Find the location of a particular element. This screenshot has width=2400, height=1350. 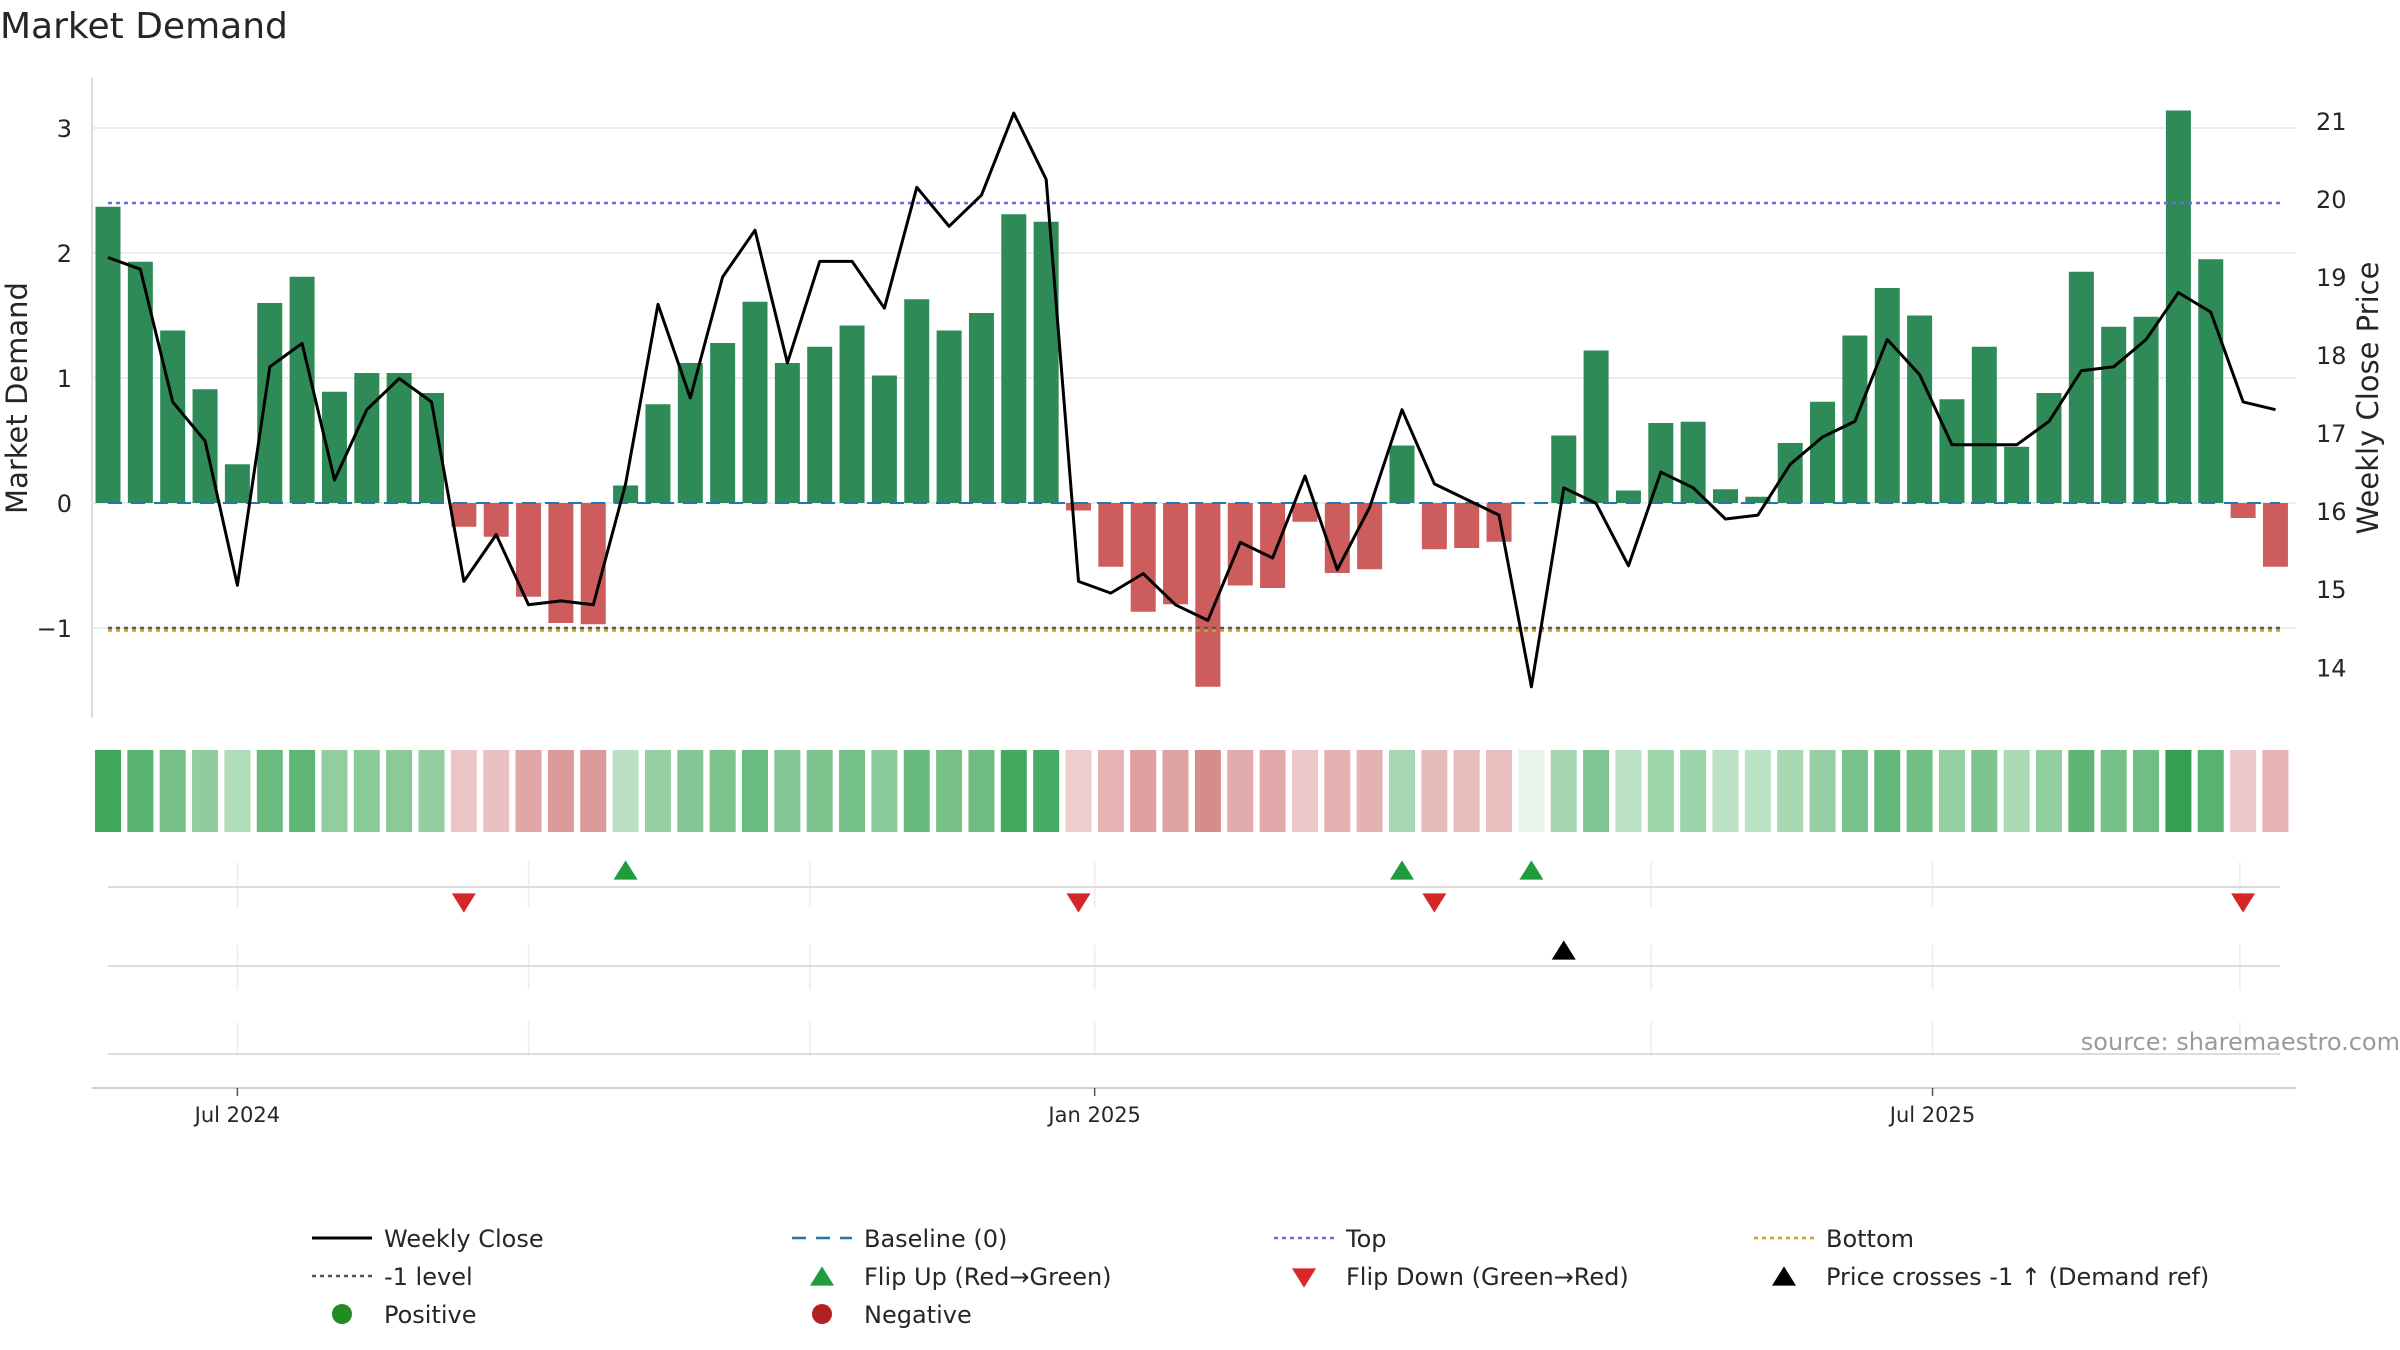

right-tick-label: 20 is located at coordinates (2331, 200).